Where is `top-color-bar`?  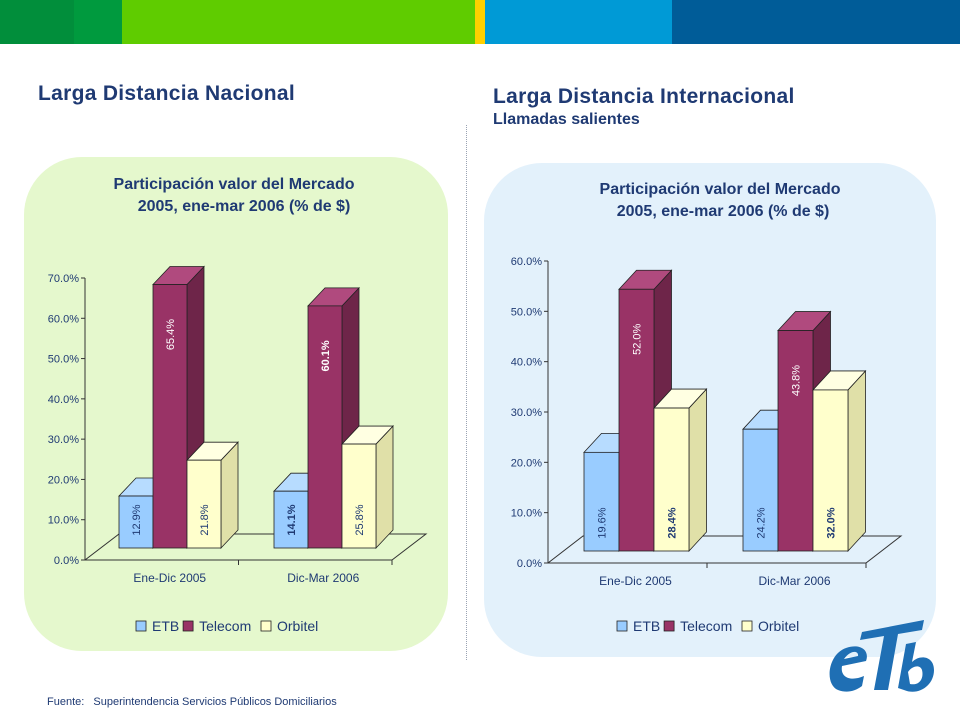
top-color-bar is located at coordinates (480, 22).